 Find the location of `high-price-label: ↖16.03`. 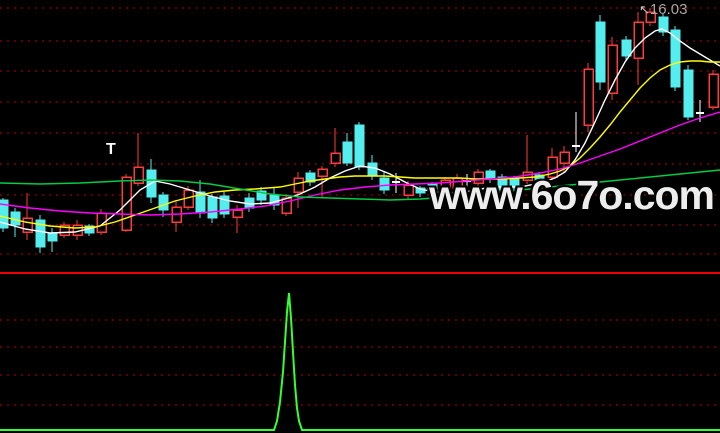

high-price-label: ↖16.03 is located at coordinates (663, 9).